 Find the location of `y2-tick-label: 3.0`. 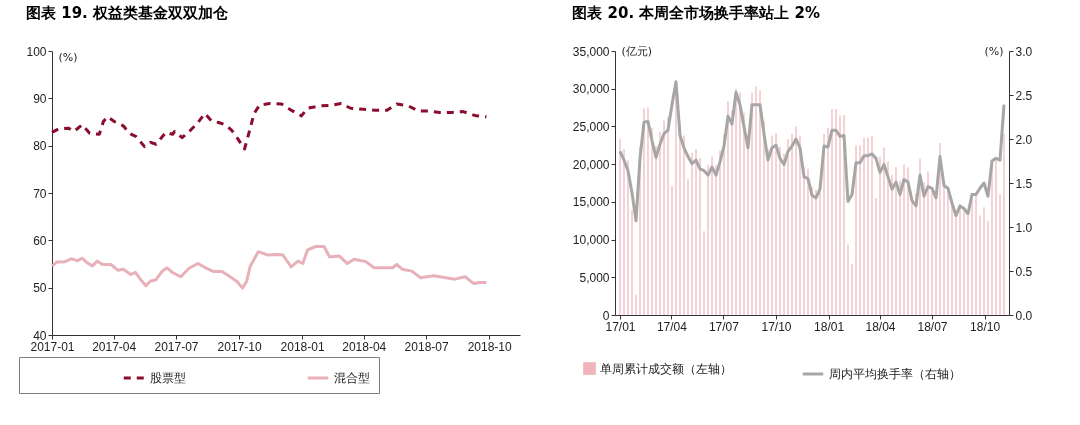

y2-tick-label: 3.0 is located at coordinates (1024, 51).